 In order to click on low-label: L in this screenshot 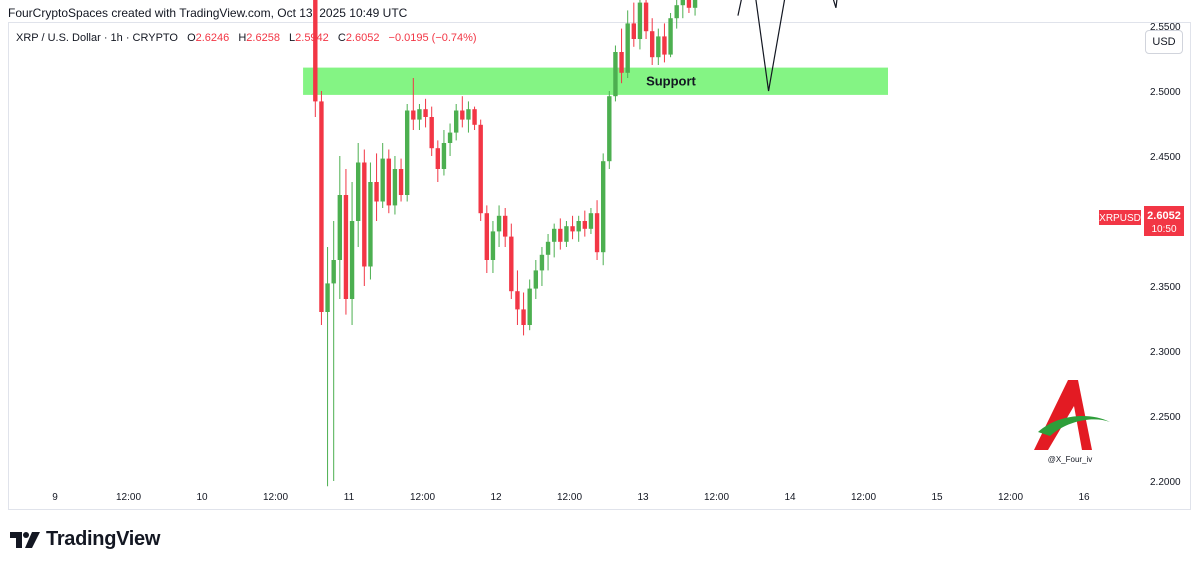, I will do `click(292, 38)`.